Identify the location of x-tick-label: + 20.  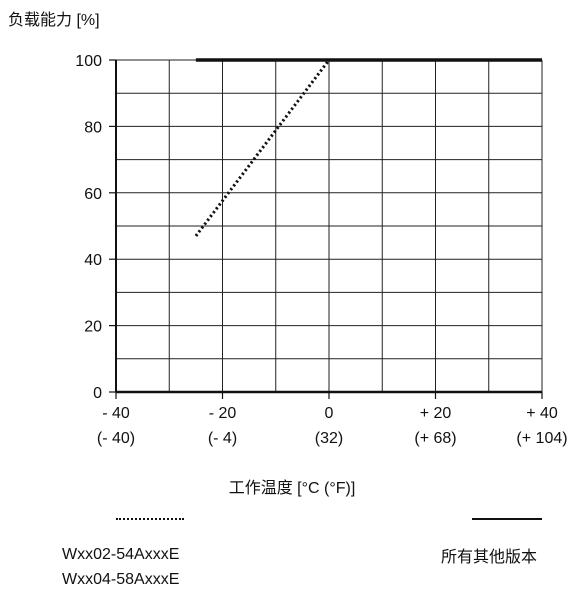
(436, 413).